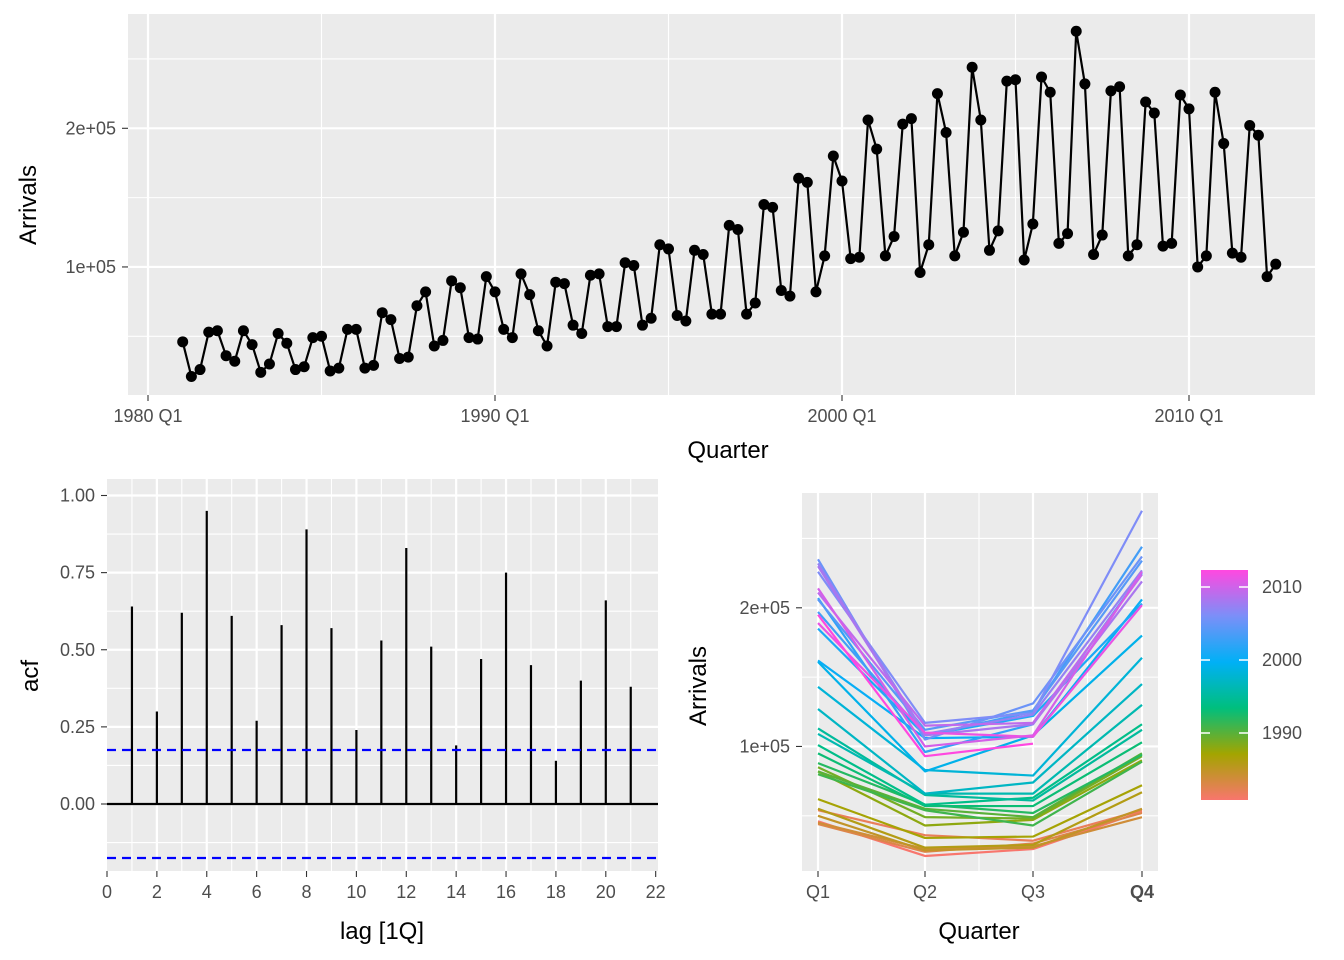  What do you see at coordinates (90, 267) in the screenshot?
I see `timeseries-y-tick-label: 1e+05` at bounding box center [90, 267].